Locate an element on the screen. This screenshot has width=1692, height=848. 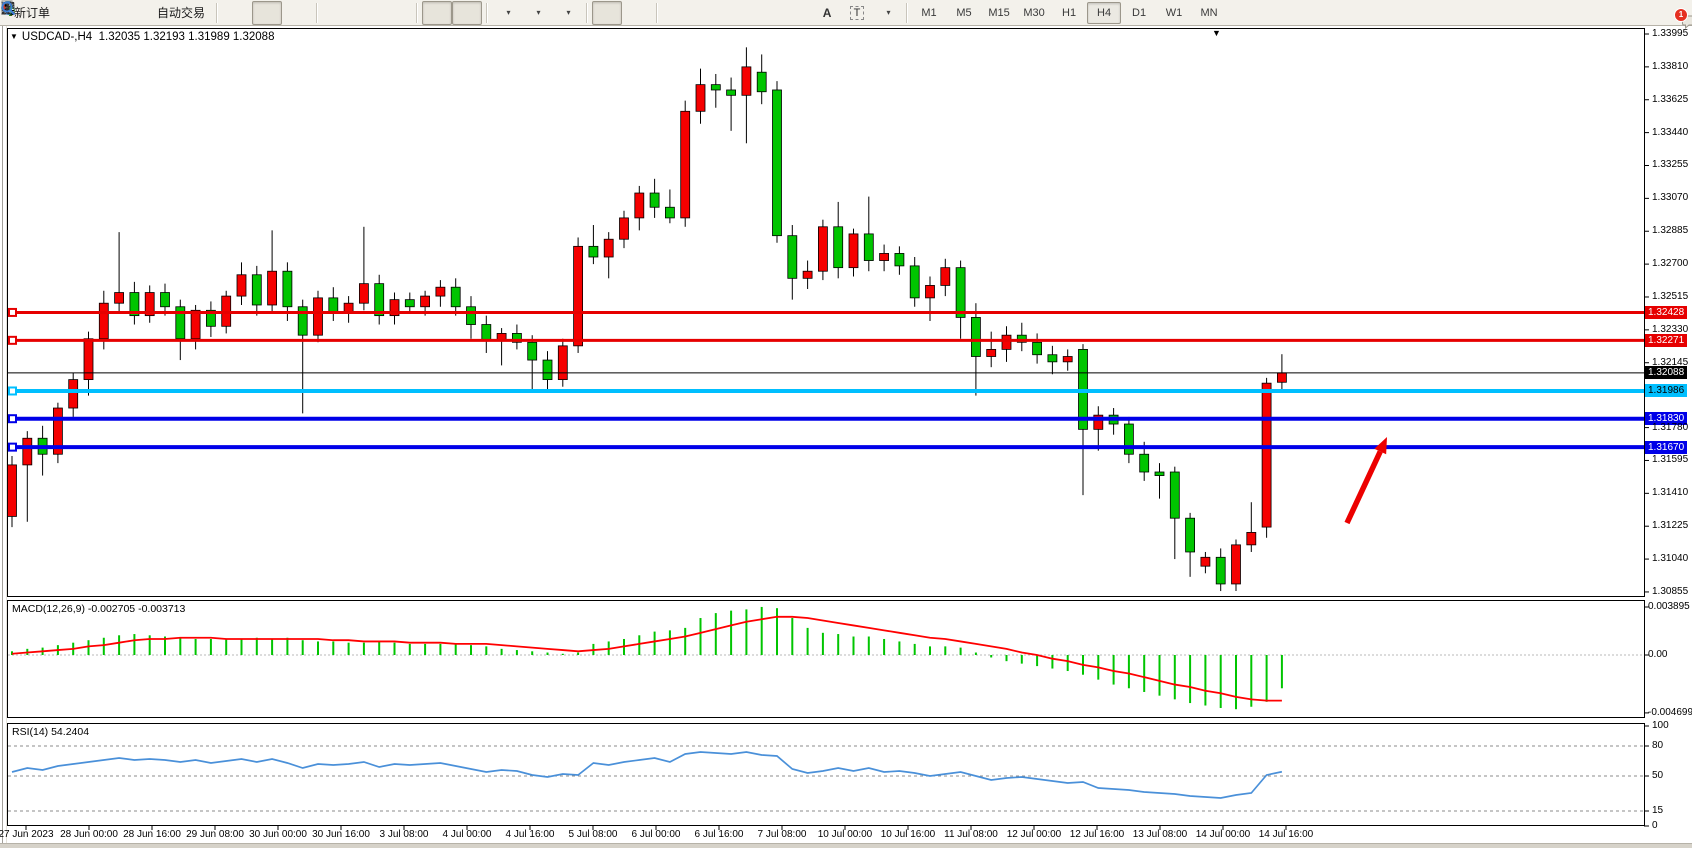
rsi-indicator-label: RSI(14) 54.2404 is located at coordinates (51, 732).